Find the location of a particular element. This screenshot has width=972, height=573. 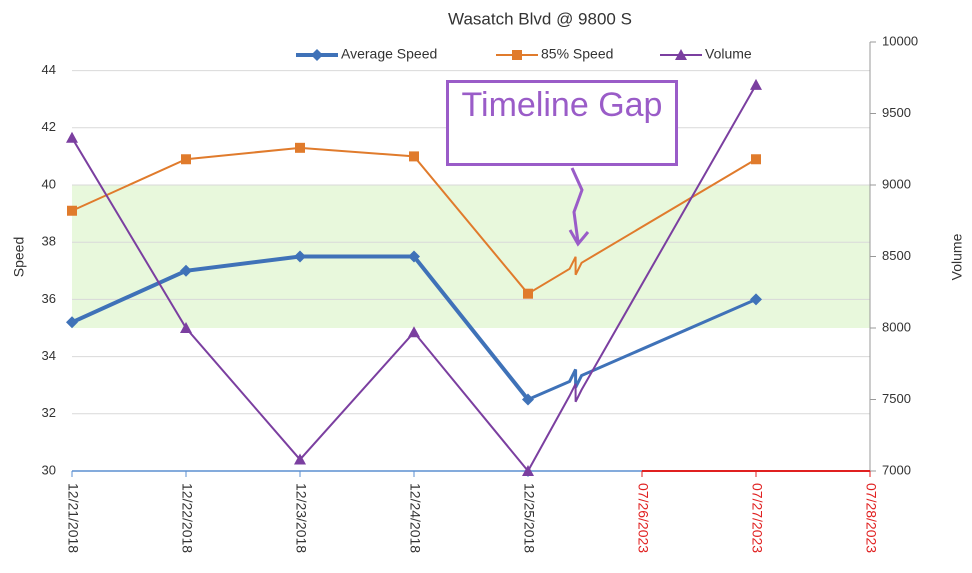

x-tick-label: 07/28/2023 is located at coordinates (871, 518).